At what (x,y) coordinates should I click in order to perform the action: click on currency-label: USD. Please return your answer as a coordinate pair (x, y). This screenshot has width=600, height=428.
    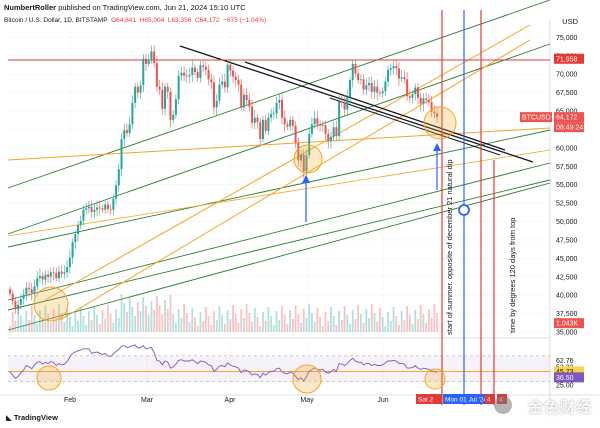
    Looking at the image, I should click on (570, 21).